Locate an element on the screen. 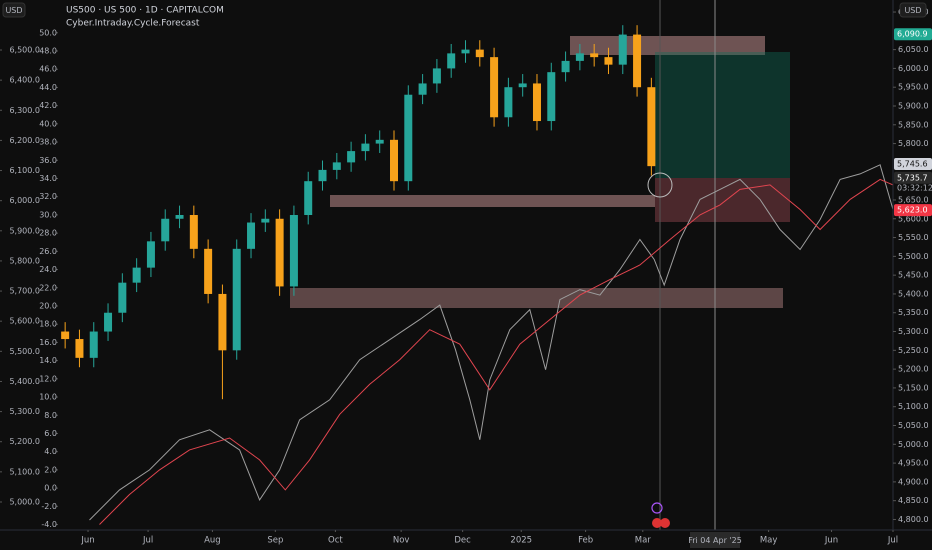 Image resolution: width=932 pixels, height=550 pixels. left-tick-label: 6,000.0 is located at coordinates (24, 200).